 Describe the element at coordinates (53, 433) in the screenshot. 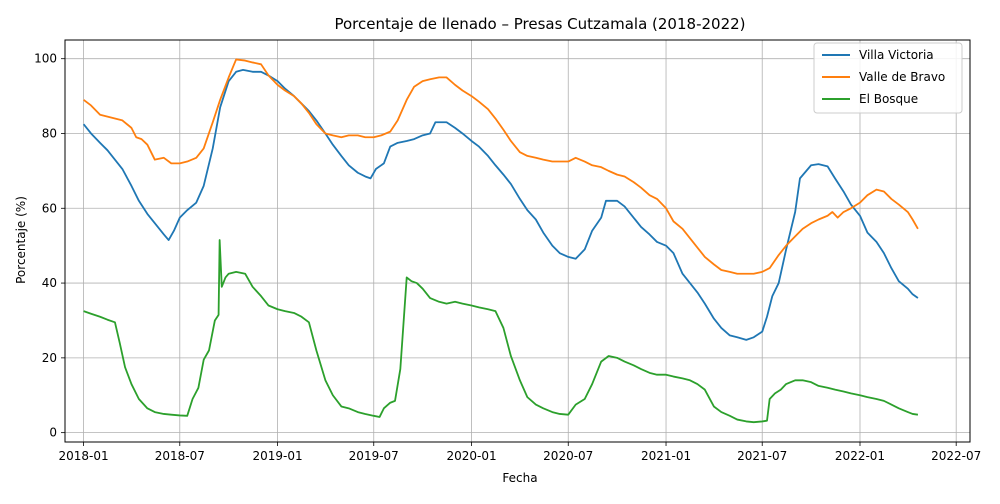

I see `y-tick-label: 0` at that location.